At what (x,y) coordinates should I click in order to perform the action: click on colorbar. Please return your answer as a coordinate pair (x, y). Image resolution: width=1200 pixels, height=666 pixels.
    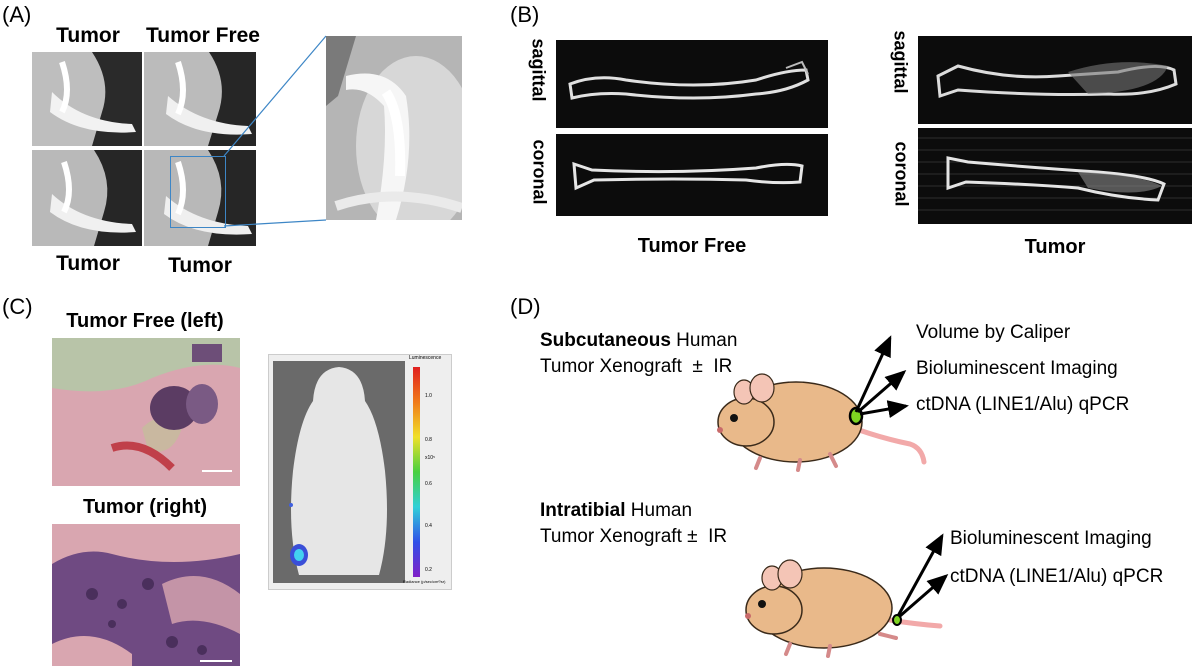
    Looking at the image, I should click on (416, 472).